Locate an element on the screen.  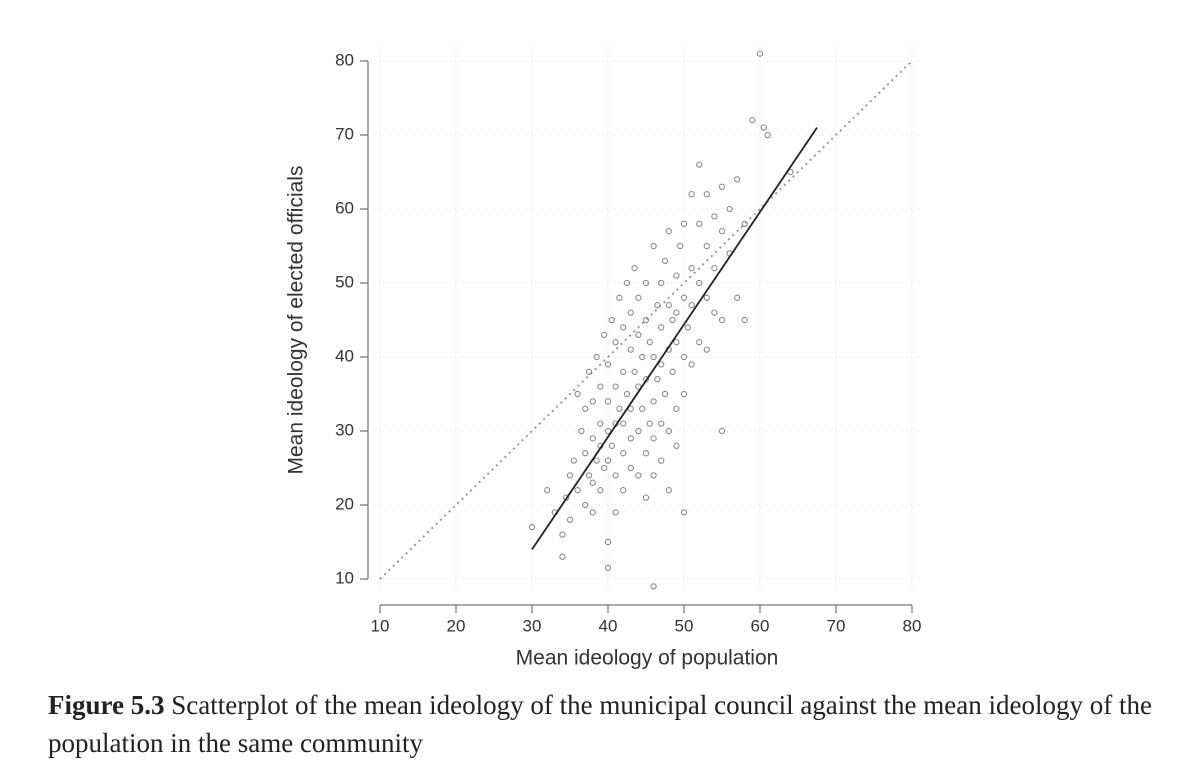
y-tick-label: 10 is located at coordinates (344, 577).